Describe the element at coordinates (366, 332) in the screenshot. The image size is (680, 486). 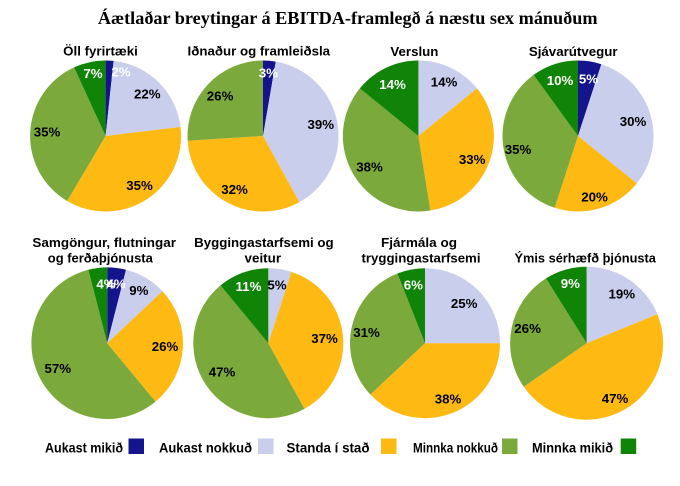
I see `svg-text: 31%` at that location.